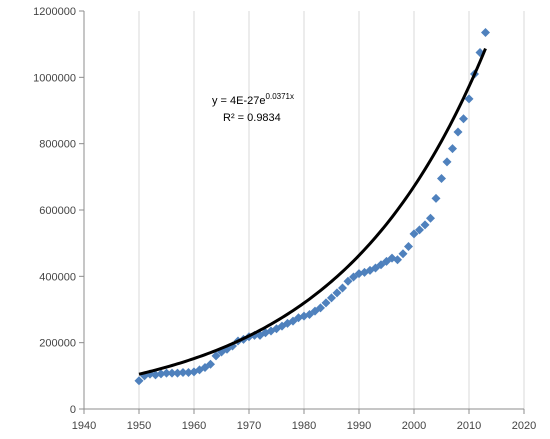 This screenshot has height=439, width=550. I want to click on y-tick-label: 400000, so click(57, 277).